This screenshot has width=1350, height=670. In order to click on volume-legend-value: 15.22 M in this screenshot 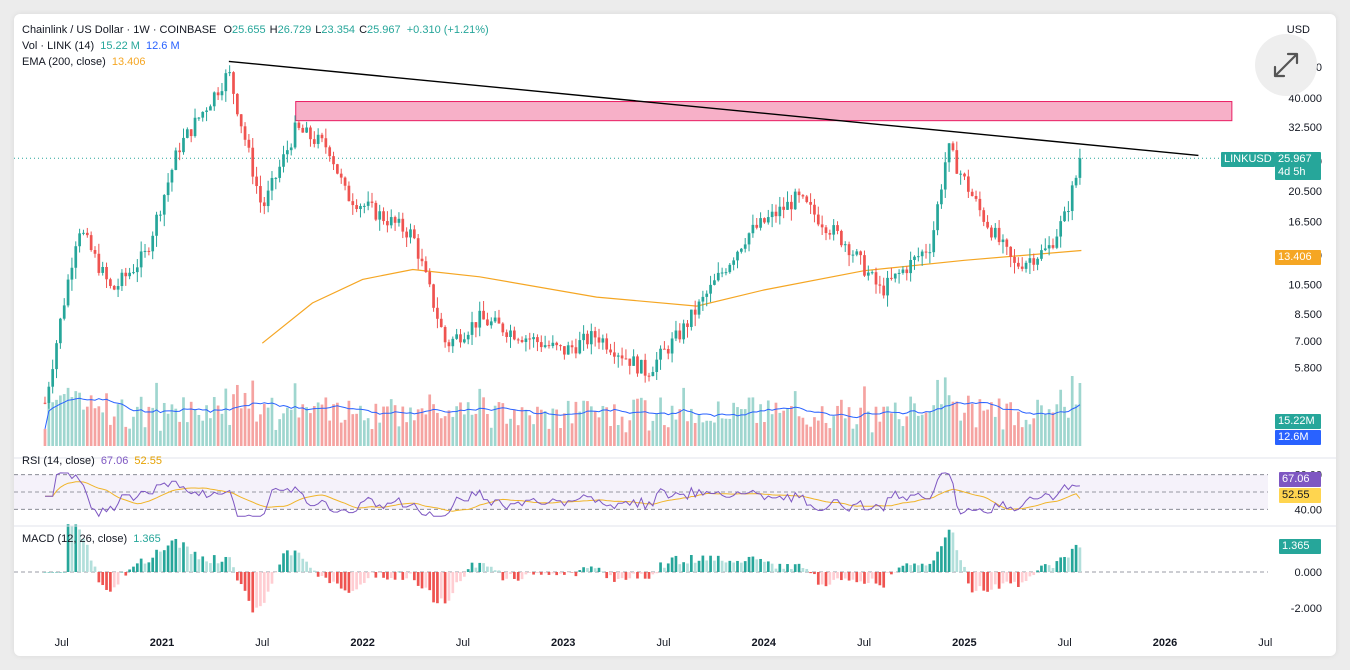, I will do `click(120, 46)`.